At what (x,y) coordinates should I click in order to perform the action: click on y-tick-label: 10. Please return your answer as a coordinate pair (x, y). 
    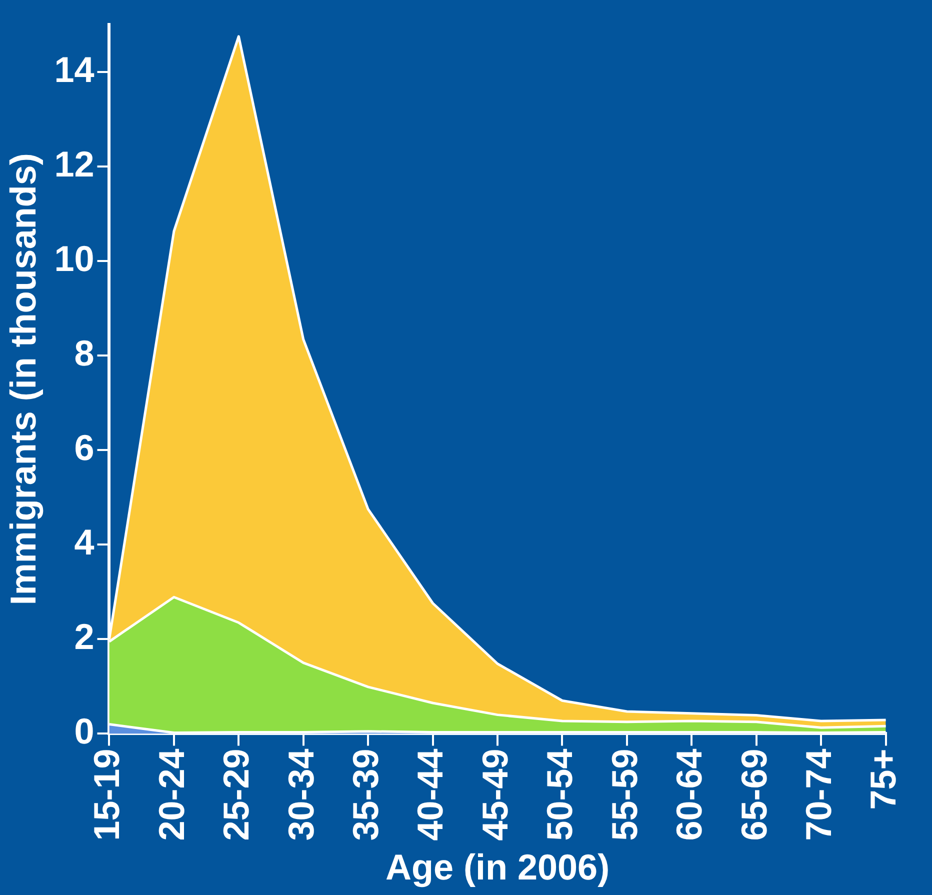
    Looking at the image, I should click on (74, 258).